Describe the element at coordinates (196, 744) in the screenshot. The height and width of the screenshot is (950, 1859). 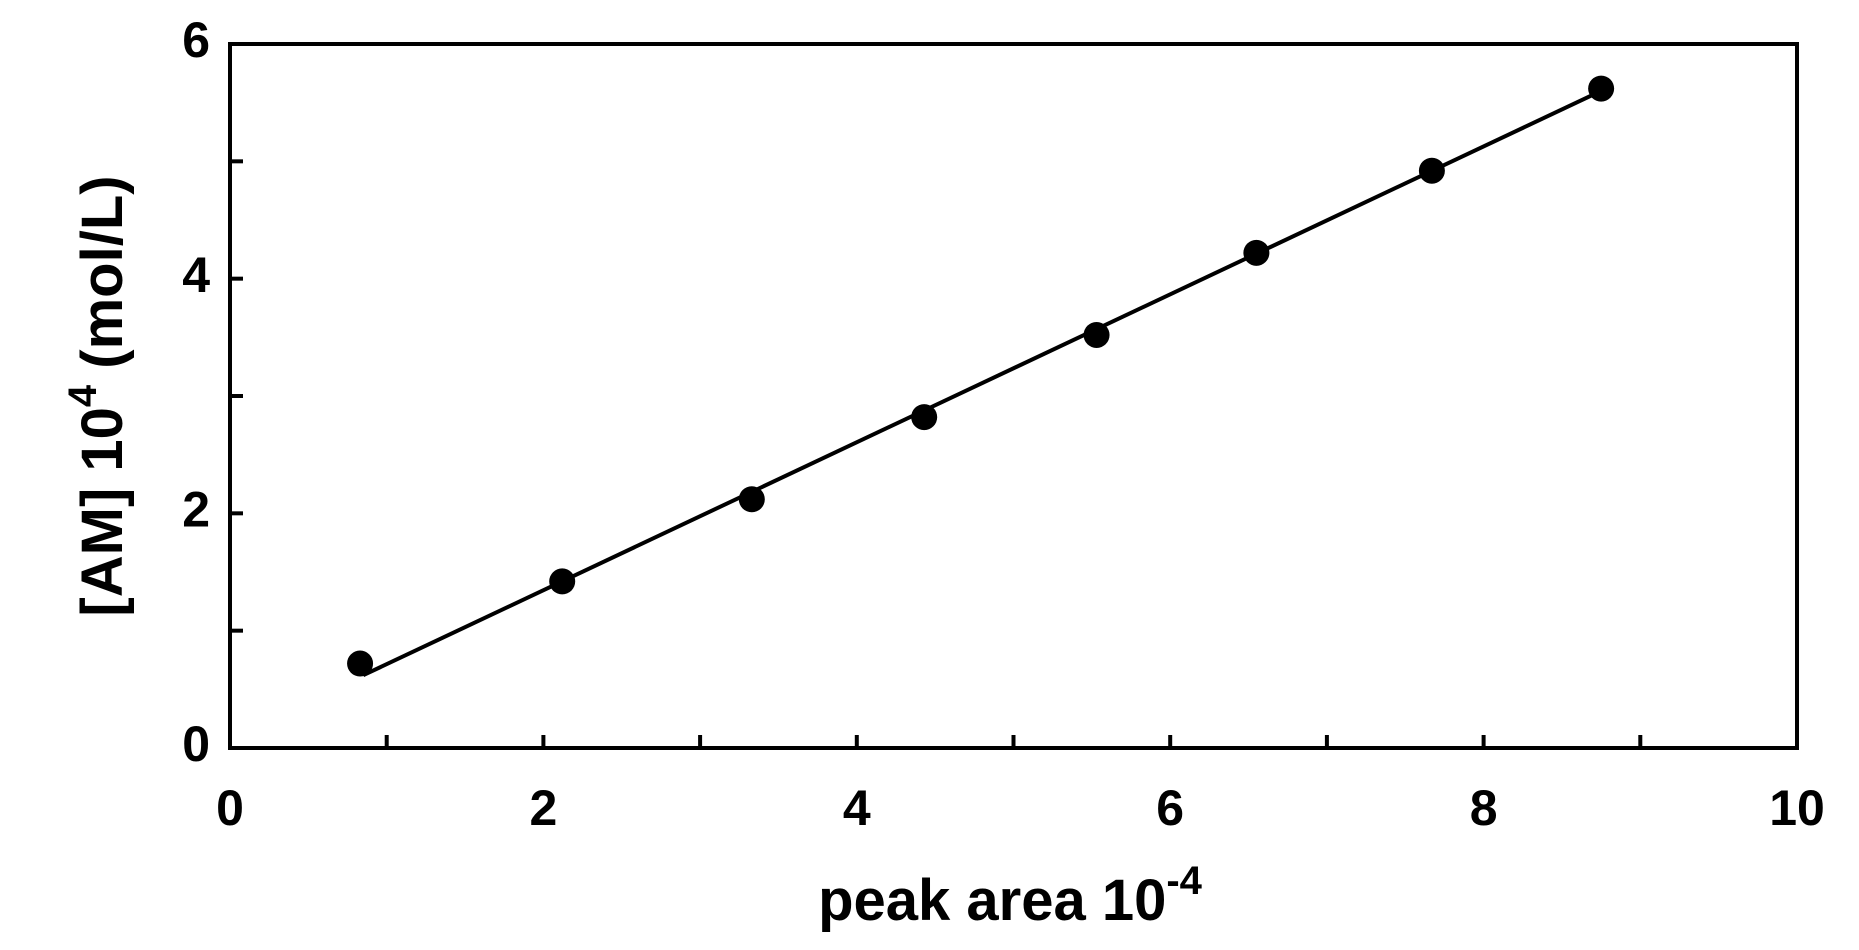
I see `y-tick-label: 0` at that location.